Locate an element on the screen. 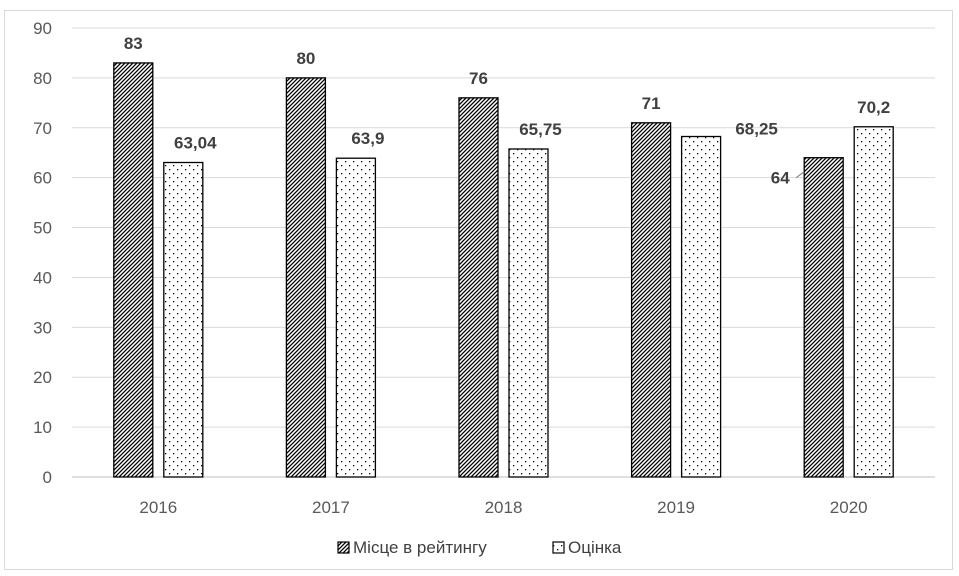  y-tick-label: 30 is located at coordinates (42, 327).